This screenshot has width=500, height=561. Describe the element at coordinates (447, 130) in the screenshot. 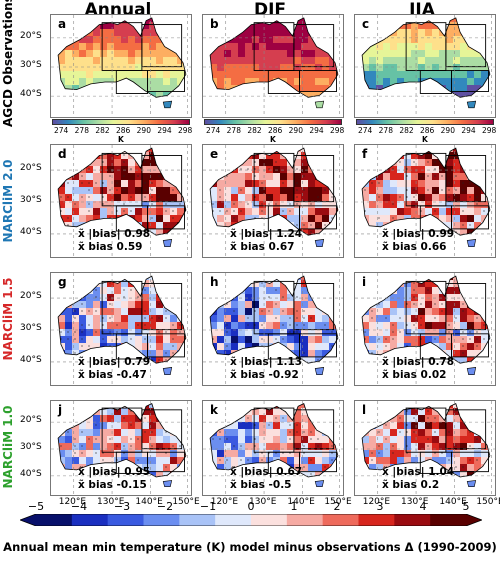

I see `obs-colorbar-tick: 290` at that location.